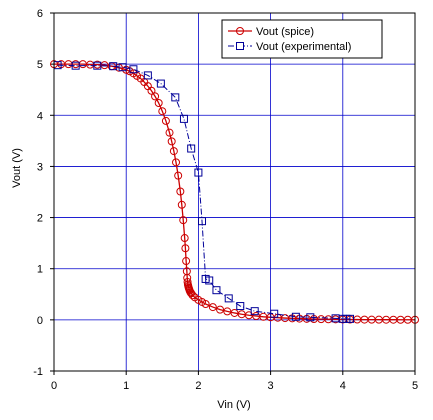  What do you see at coordinates (17, 168) in the screenshot?
I see `y-axis-label: Vout (V)` at bounding box center [17, 168].